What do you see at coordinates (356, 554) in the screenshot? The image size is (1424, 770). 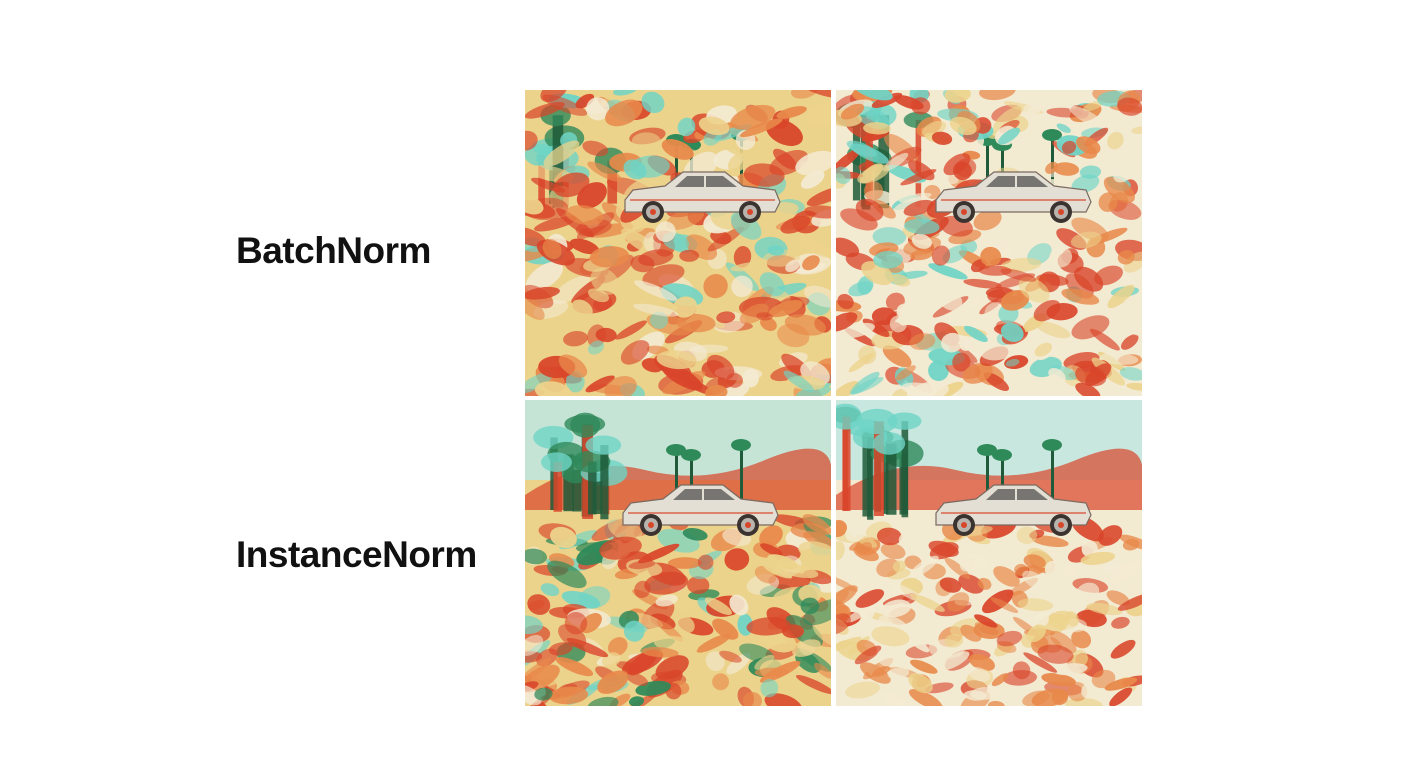 I see `instancenorm-label: InstanceNorm` at bounding box center [356, 554].